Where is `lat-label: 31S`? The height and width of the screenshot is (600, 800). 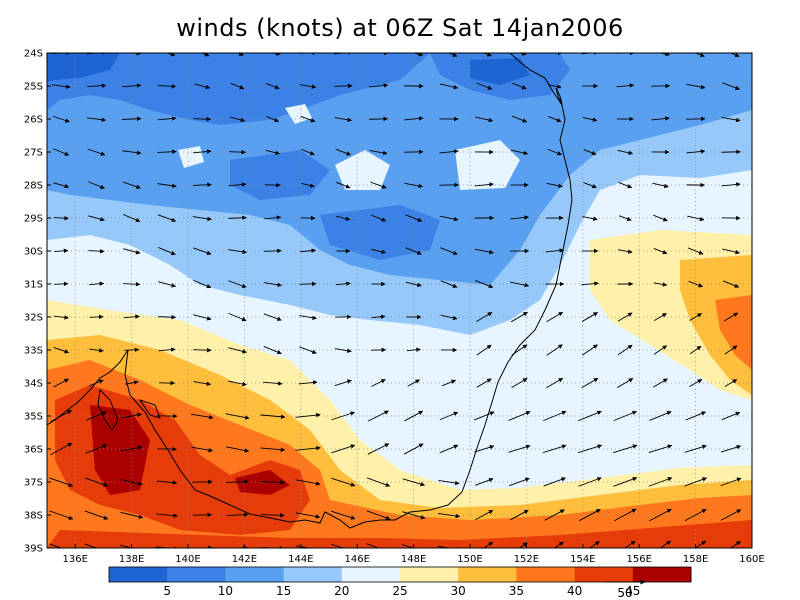 lat-label: 31S is located at coordinates (33, 285).